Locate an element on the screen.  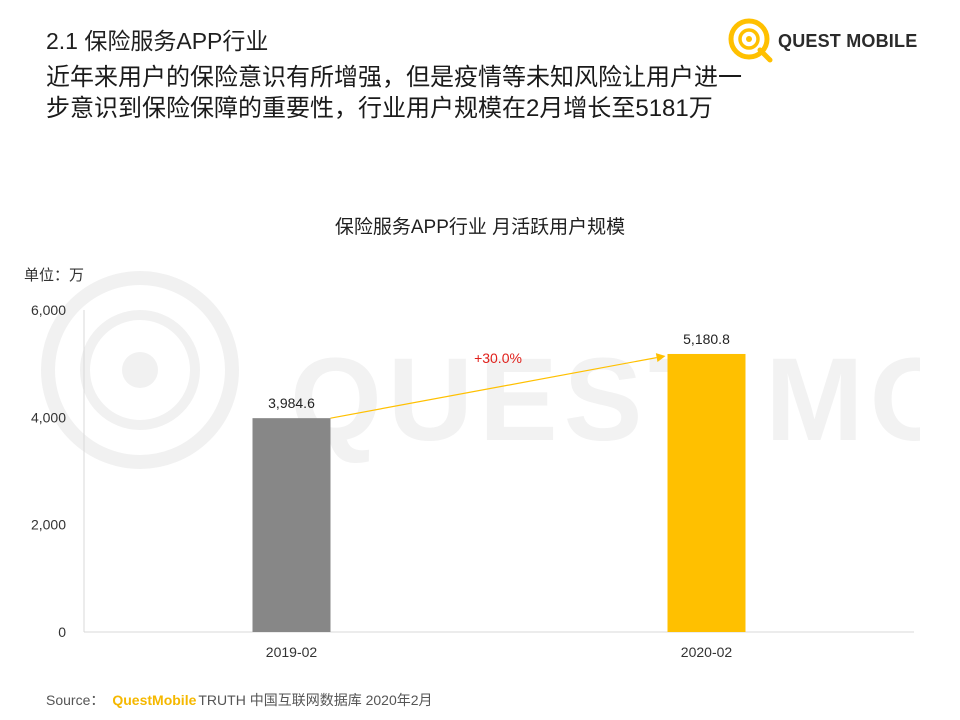
x-tick-label: 2019-02 is located at coordinates (292, 652).